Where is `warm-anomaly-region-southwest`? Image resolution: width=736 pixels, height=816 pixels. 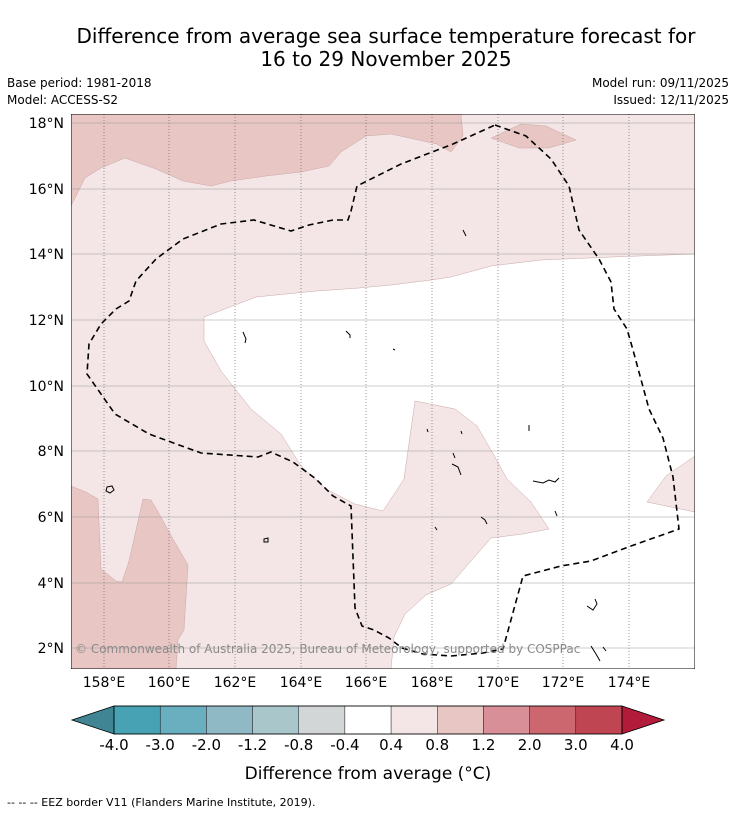
warm-anomaly-region-southwest is located at coordinates (130, 577).